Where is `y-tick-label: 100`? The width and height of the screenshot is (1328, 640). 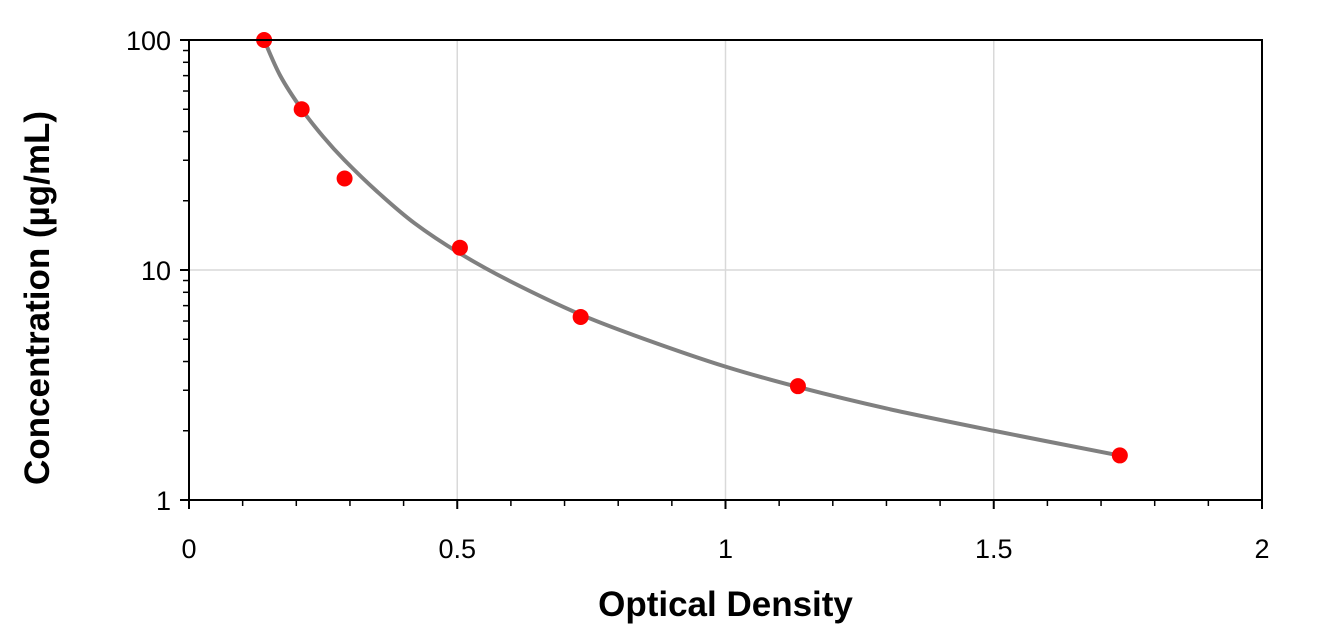
y-tick-label: 100 is located at coordinates (148, 41).